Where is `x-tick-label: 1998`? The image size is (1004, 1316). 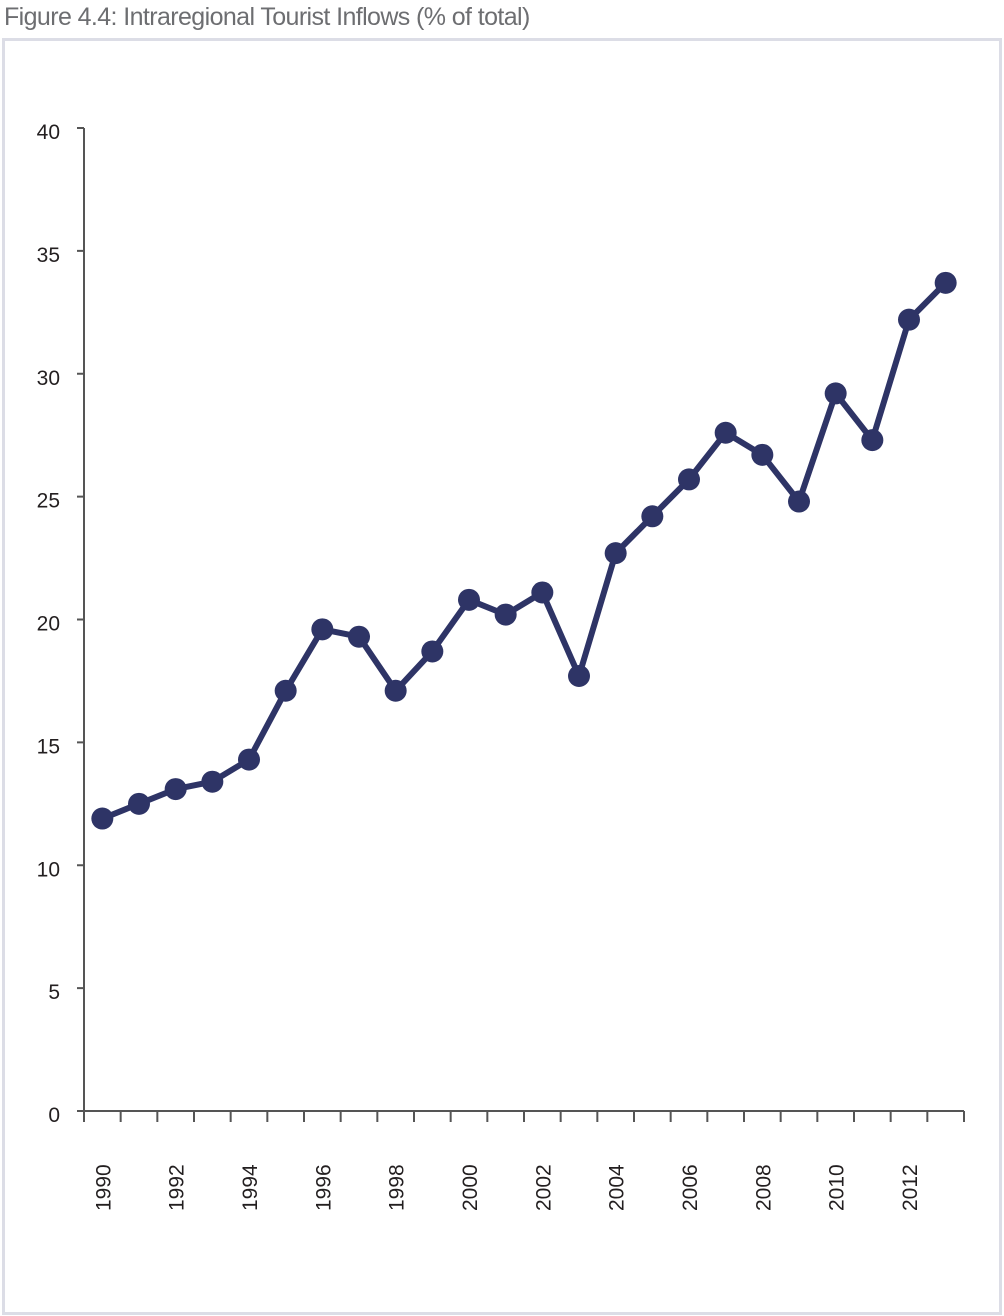
x-tick-label: 1998 is located at coordinates (397, 1187).